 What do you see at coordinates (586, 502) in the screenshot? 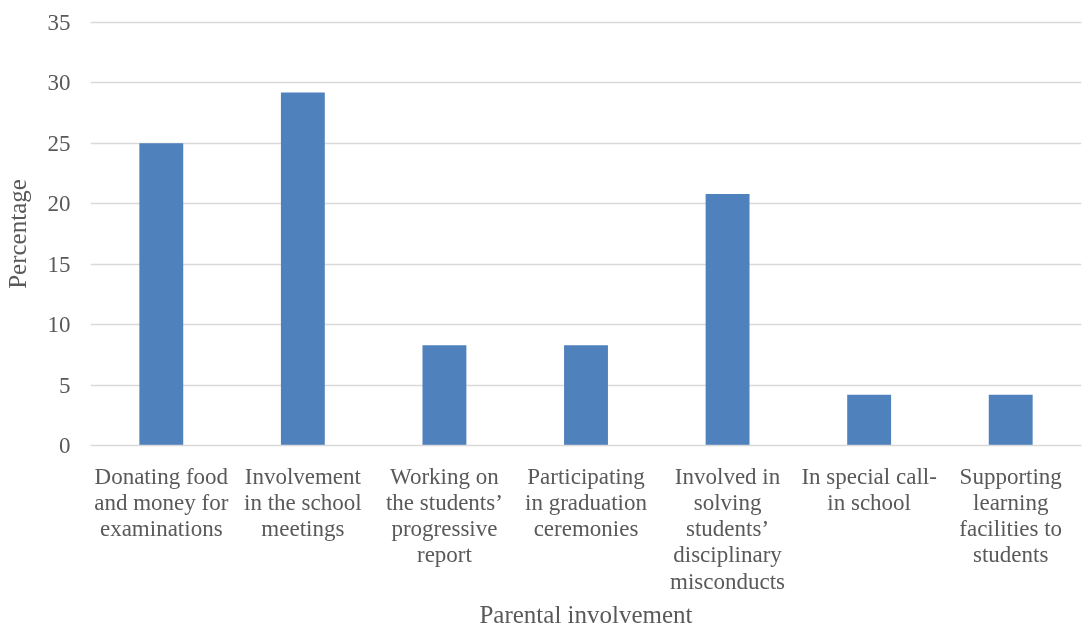
I see `x-tick-label: Participating in graduation ceremonies` at bounding box center [586, 502].